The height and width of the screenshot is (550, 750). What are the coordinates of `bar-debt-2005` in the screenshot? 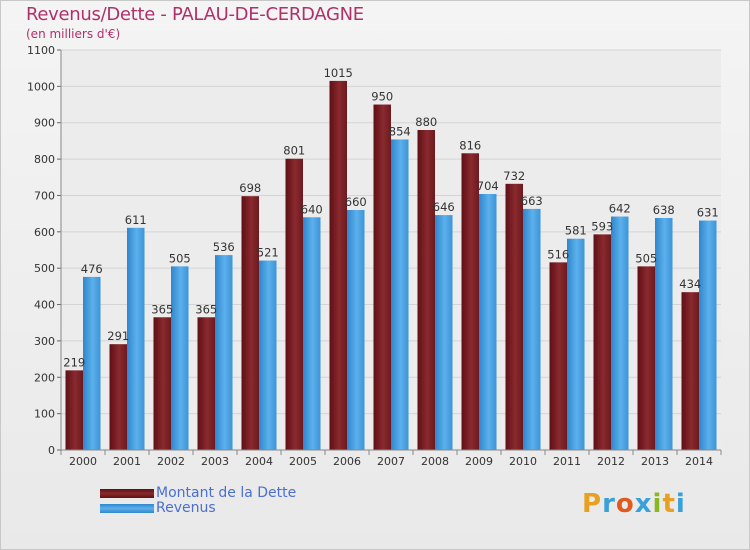 It's located at (294, 304).